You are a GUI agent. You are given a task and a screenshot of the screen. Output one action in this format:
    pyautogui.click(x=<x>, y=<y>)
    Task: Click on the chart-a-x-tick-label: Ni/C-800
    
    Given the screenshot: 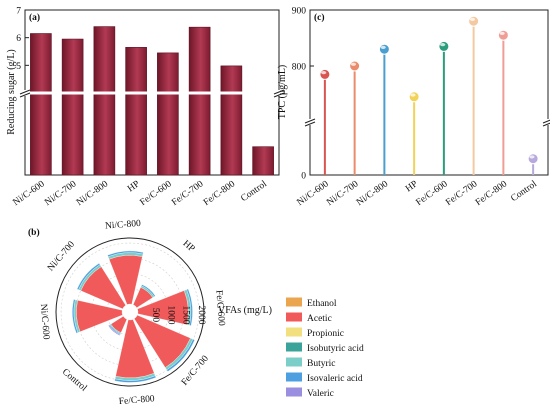 What is the action you would take?
    pyautogui.click(x=92, y=193)
    